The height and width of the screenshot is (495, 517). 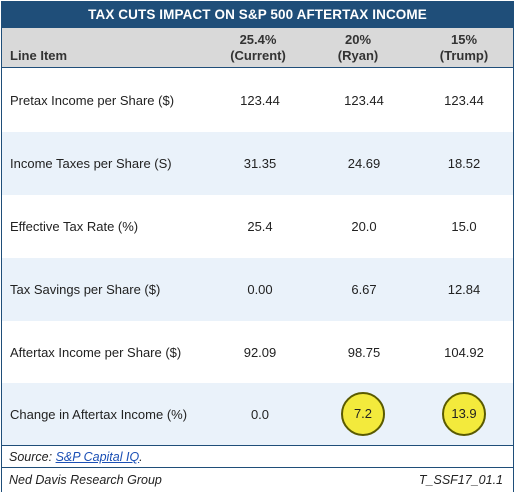 I want to click on cell-ryan: 24.69, so click(x=364, y=163).